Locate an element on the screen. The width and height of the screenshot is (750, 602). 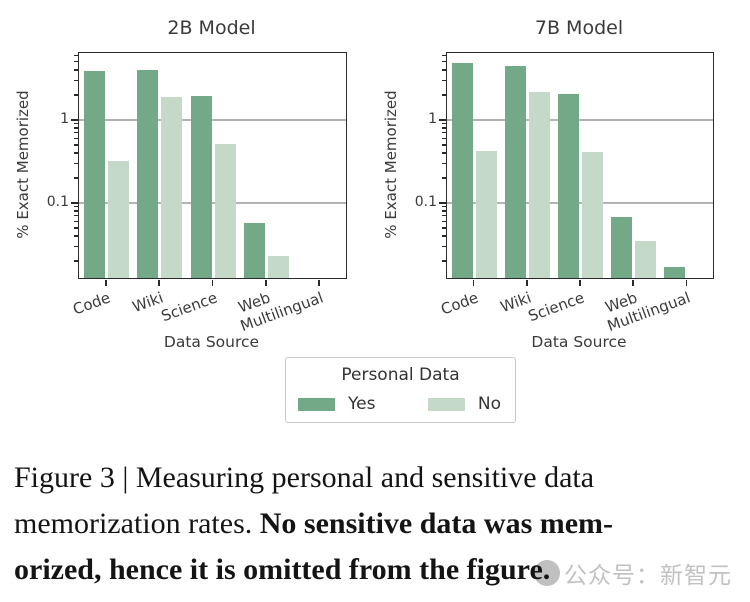
legend-label-yes: Yes is located at coordinates (362, 404).